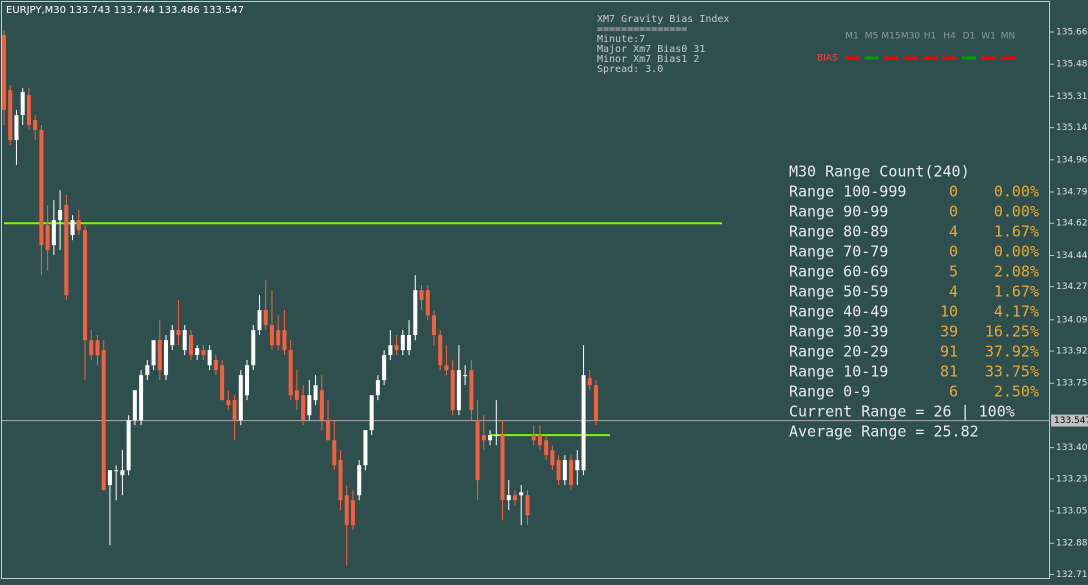 The image size is (1088, 585). I want to click on range-title: M30 Range Count(240), so click(879, 172).